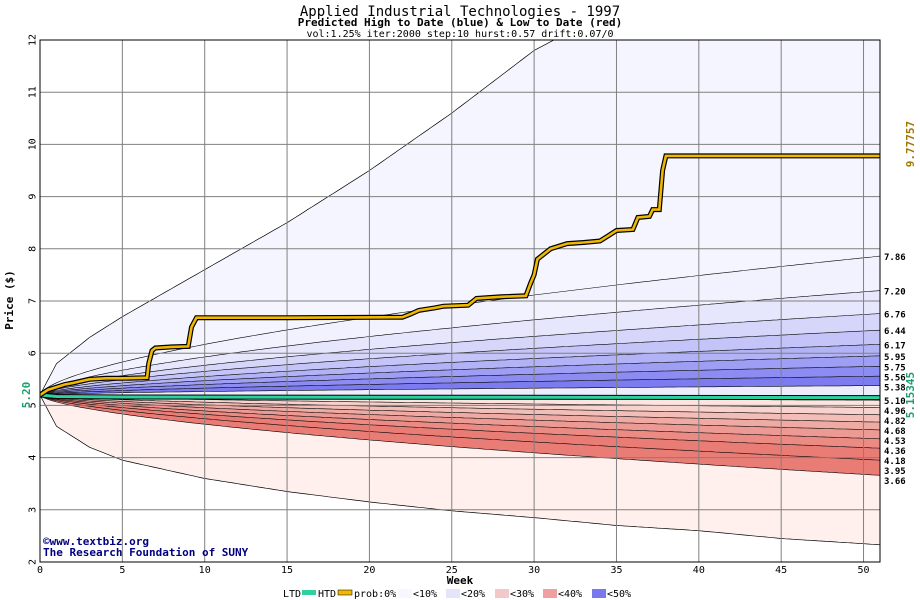 The height and width of the screenshot is (600, 920). Describe the element at coordinates (452, 570) in the screenshot. I see `x-tick-label-25: 25` at that location.